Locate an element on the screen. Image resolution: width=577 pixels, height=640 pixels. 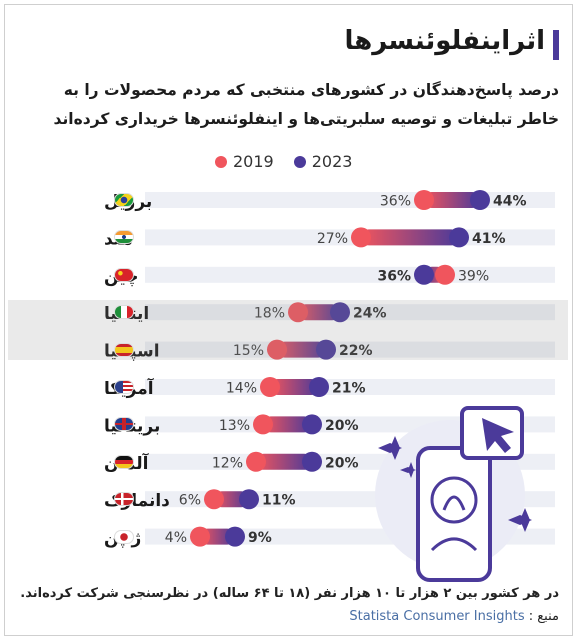
legend-item-2019: 2019 is located at coordinates (244, 161).